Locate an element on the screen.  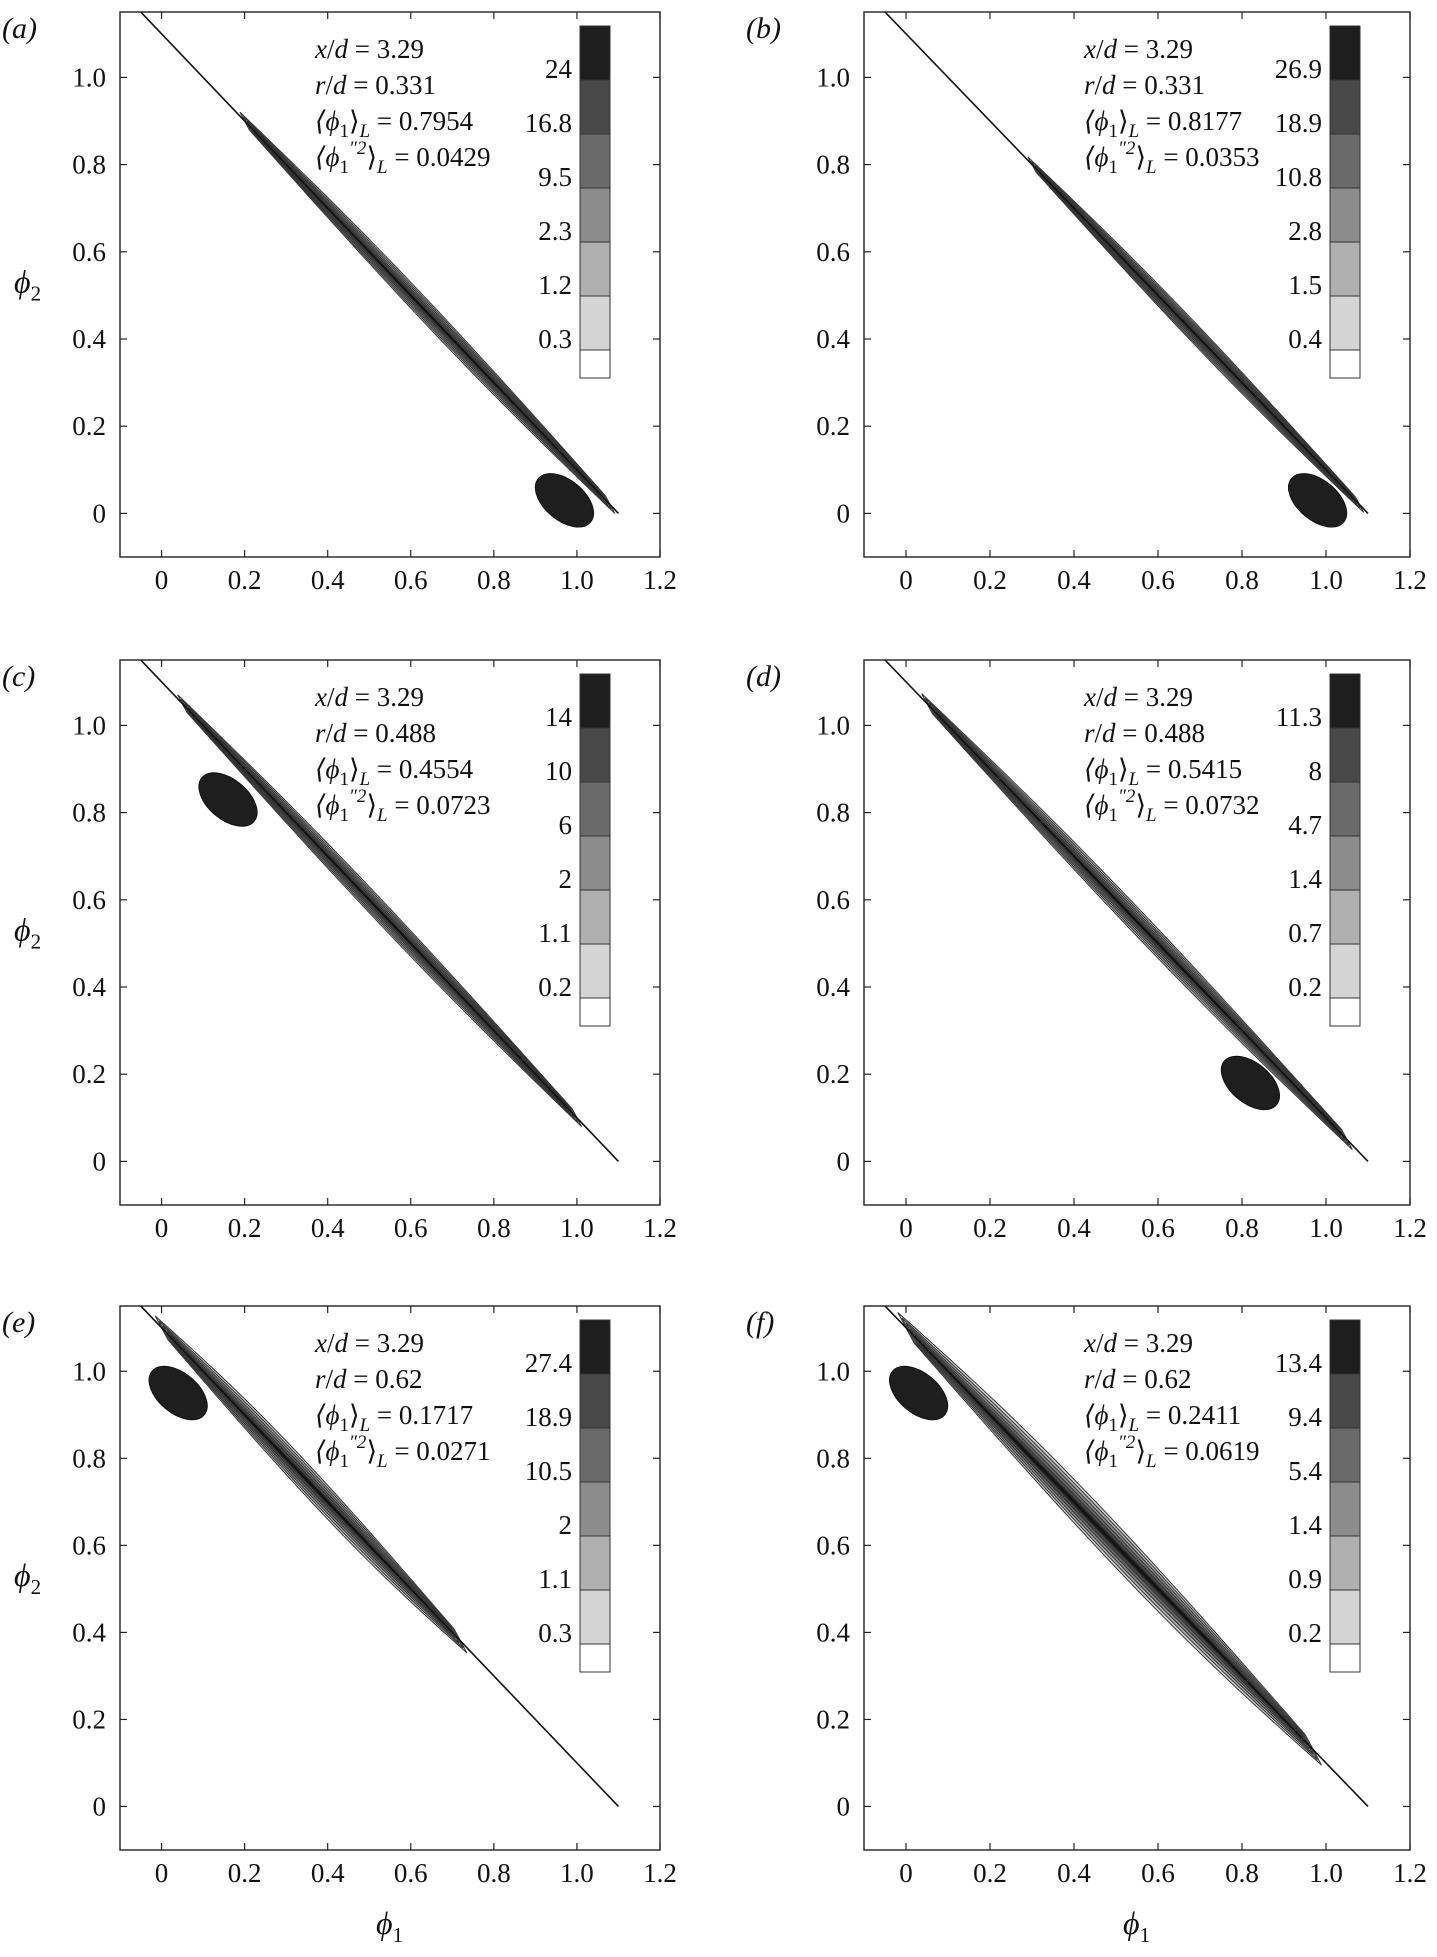
annotation-3: ⟨ϕ1⟩L = 0.7954 is located at coordinates (394, 124).